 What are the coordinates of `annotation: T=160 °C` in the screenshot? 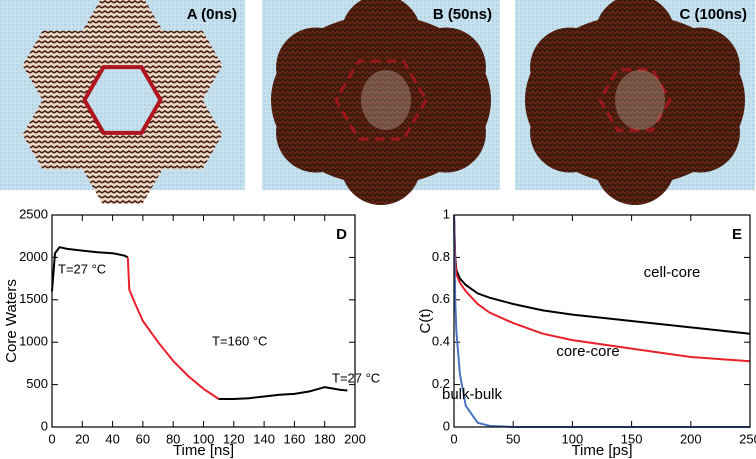 It's located at (239, 340).